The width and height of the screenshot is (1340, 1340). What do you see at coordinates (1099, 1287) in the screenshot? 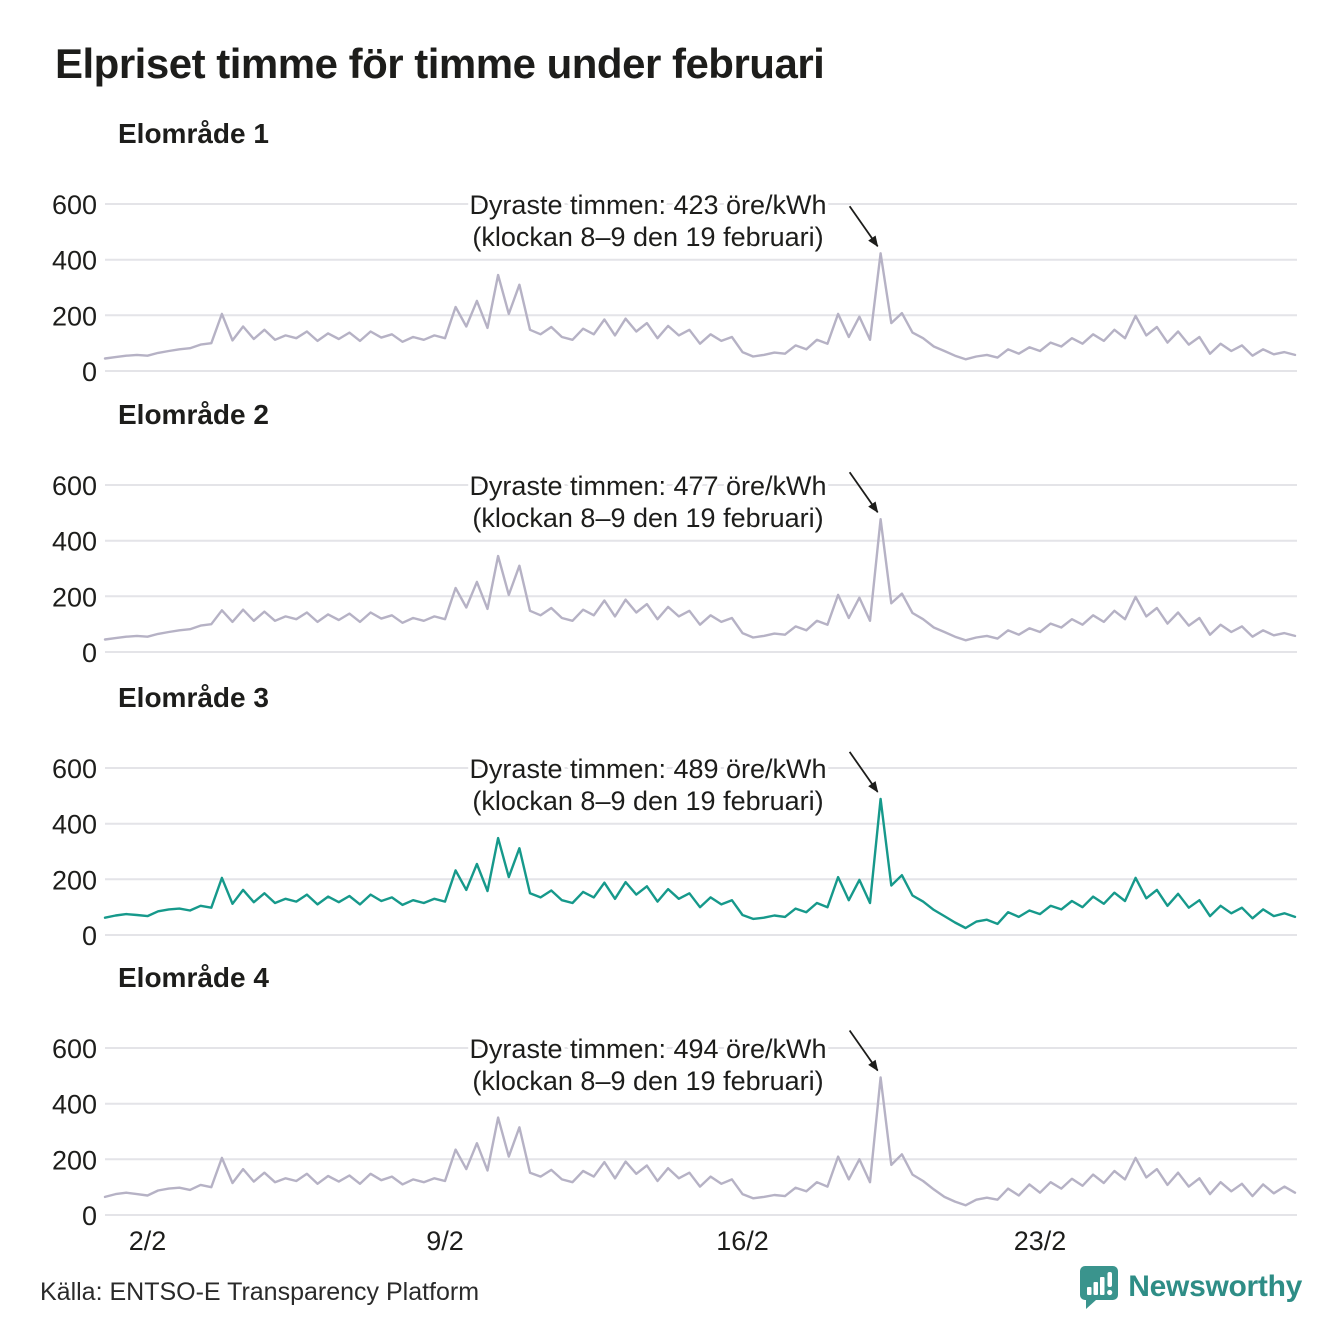
I see `newsworthy-bubble-chart-icon` at bounding box center [1099, 1287].